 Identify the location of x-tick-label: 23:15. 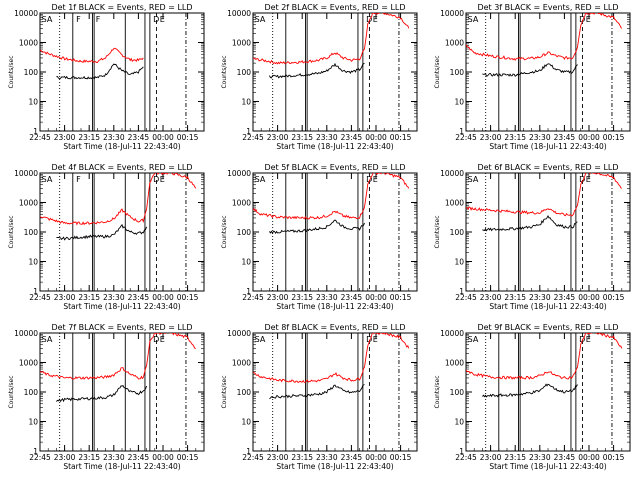
(515, 137).